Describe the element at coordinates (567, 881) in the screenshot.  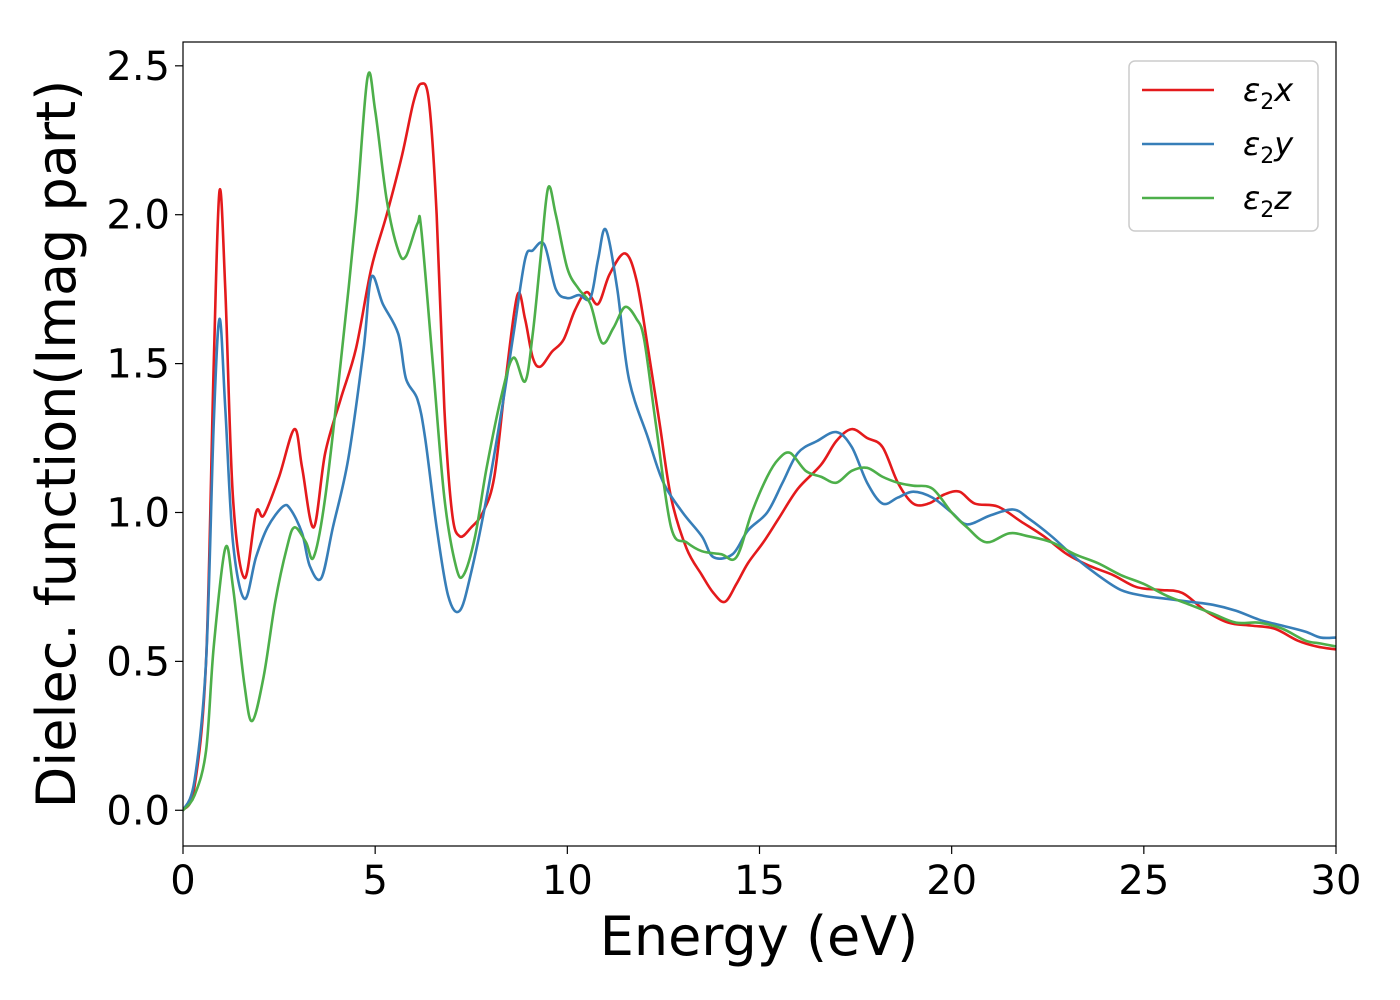
I see `x-tick-label: 10` at that location.